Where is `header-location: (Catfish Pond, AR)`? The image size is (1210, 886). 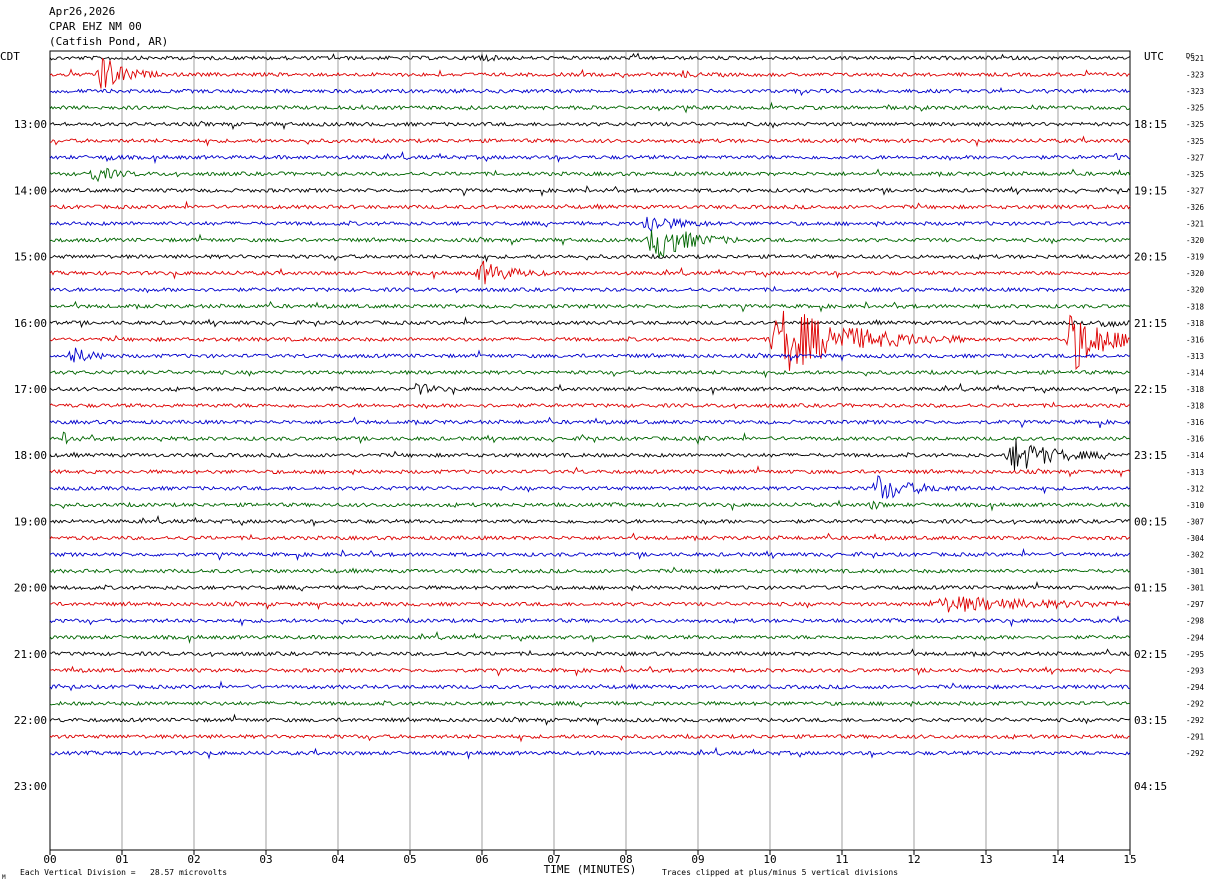
header-location: (Catfish Pond, AR) is located at coordinates (109, 41).